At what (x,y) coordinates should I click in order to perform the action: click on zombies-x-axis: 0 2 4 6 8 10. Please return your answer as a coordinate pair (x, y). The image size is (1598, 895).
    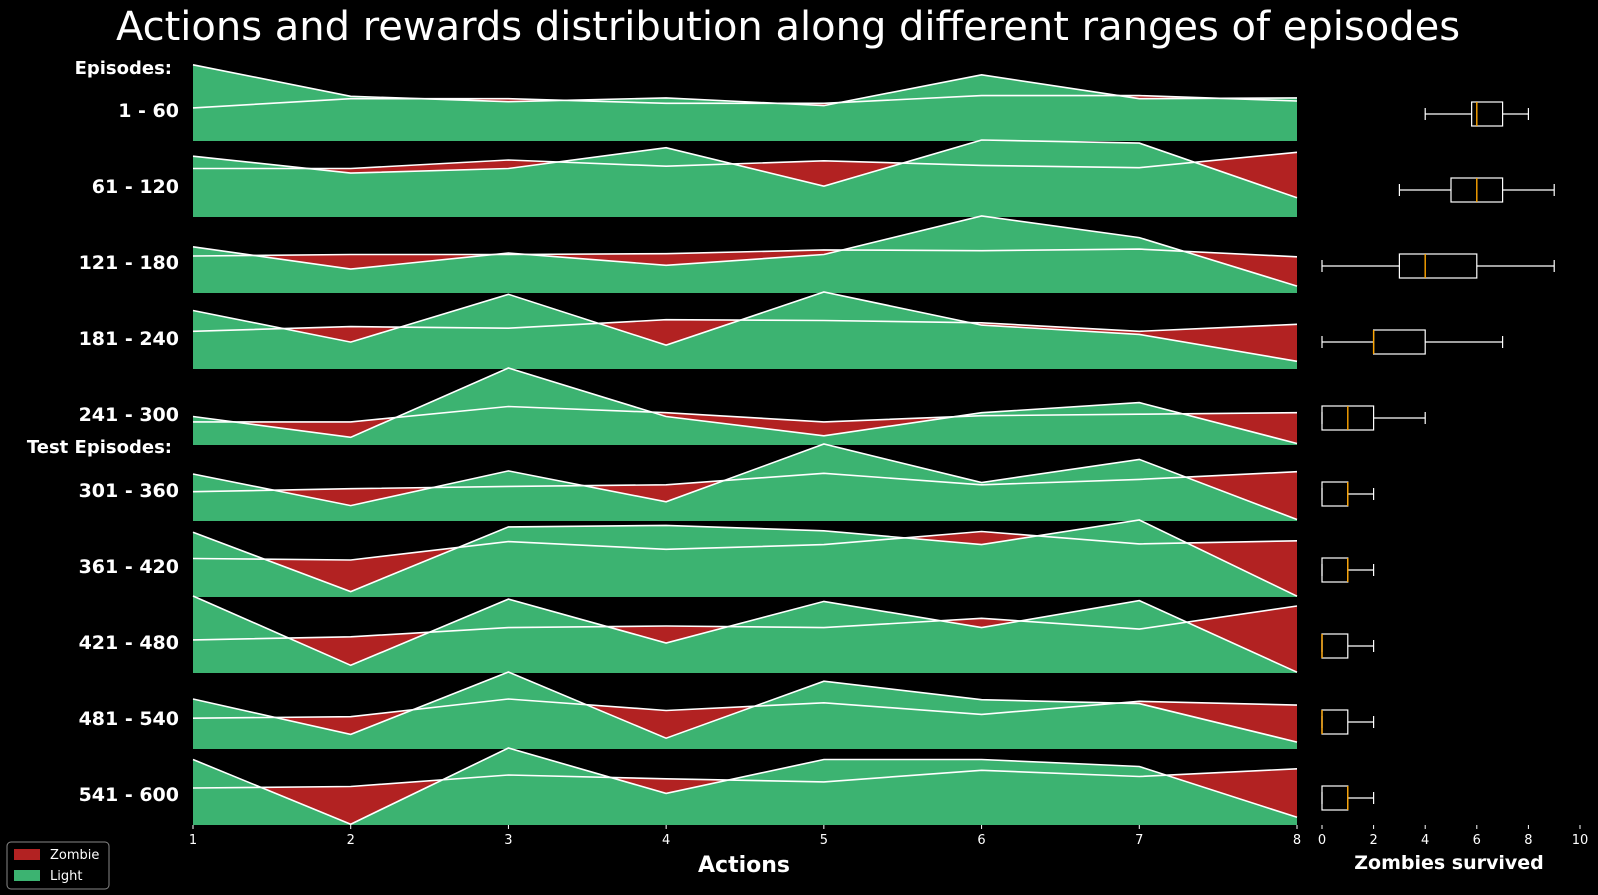
    Looking at the image, I should click on (1453, 836).